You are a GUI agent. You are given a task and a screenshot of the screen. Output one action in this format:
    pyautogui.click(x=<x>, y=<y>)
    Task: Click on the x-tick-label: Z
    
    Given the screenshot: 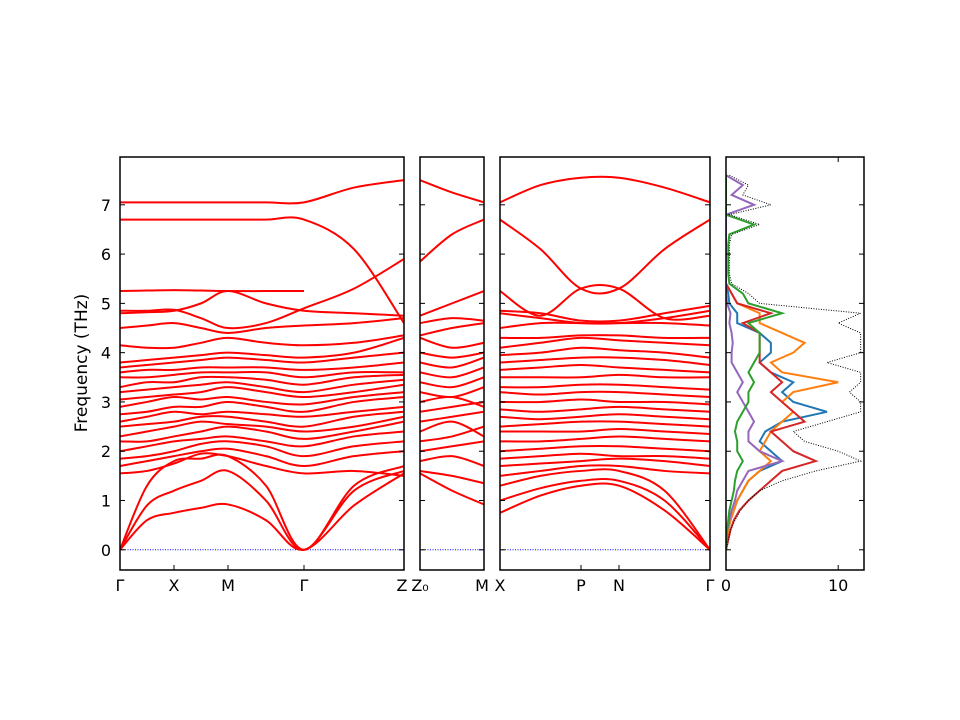 What is the action you would take?
    pyautogui.click(x=402, y=585)
    